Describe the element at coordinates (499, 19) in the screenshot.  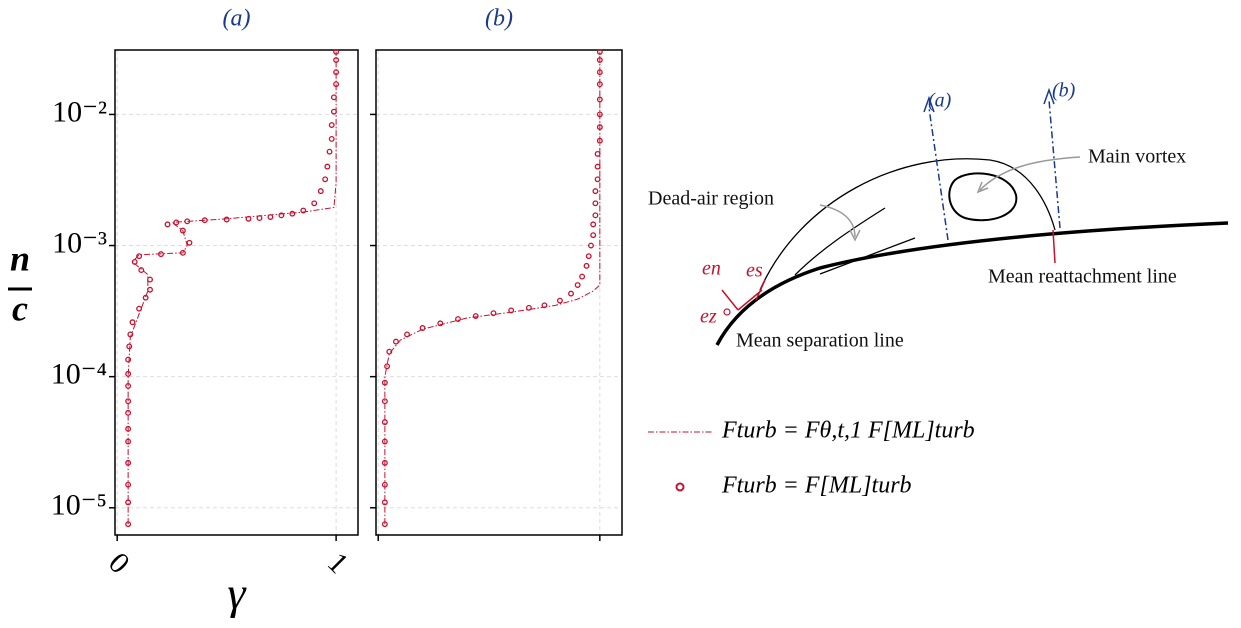
I see `panel-title: (b)` at that location.